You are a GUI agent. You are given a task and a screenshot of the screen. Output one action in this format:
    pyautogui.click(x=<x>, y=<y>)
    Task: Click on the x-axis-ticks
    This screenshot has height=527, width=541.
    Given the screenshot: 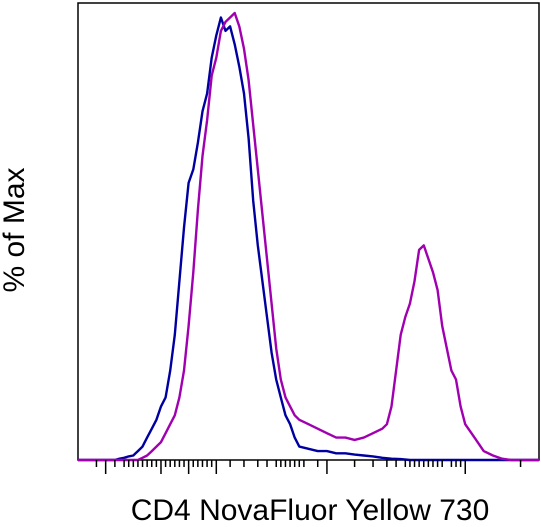 What is the action you would take?
    pyautogui.click(x=308, y=467)
    